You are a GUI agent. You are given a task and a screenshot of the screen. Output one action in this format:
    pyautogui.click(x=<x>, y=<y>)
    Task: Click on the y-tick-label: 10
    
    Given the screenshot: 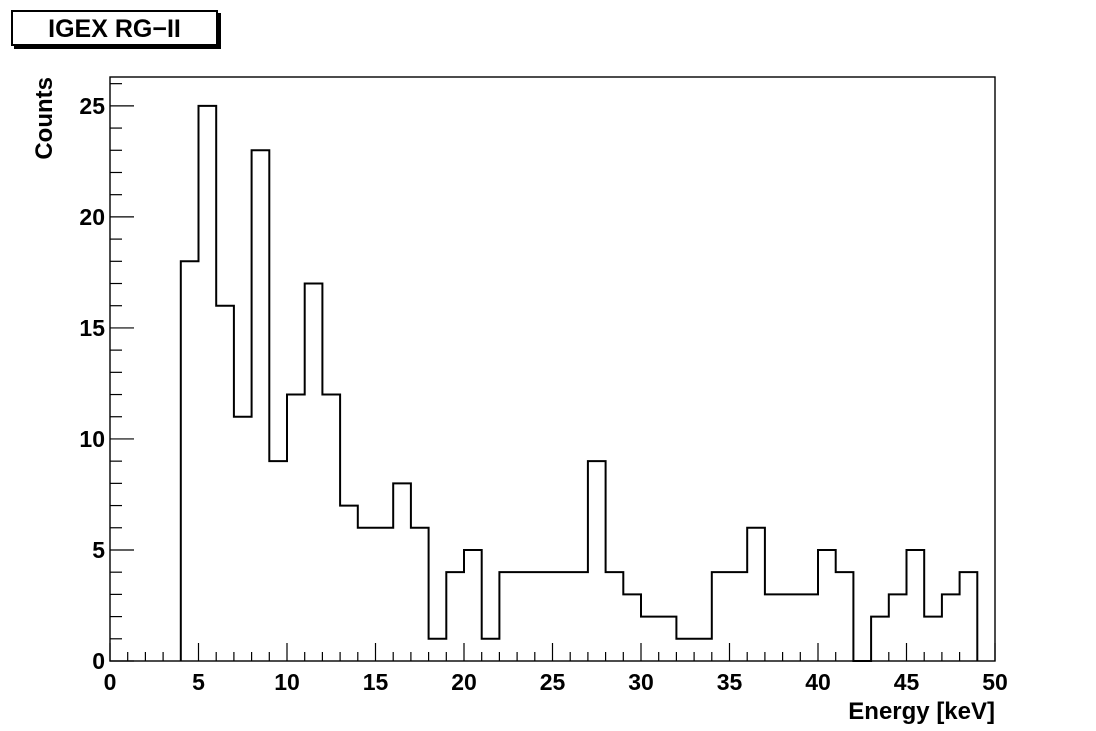 What is the action you would take?
    pyautogui.click(x=92, y=439)
    